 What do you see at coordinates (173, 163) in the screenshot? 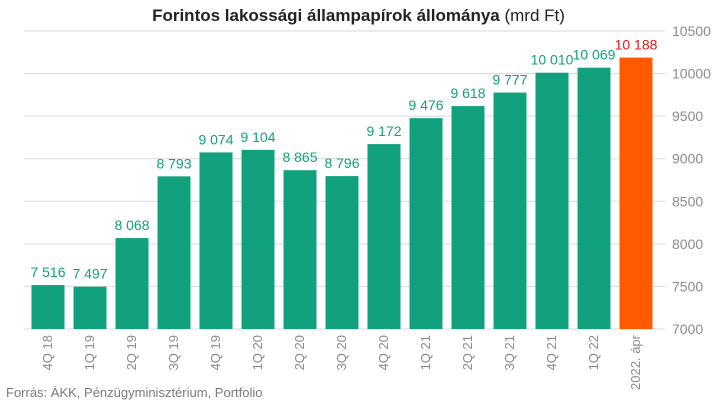
I see `bar-value-label: 8 793` at bounding box center [173, 163].